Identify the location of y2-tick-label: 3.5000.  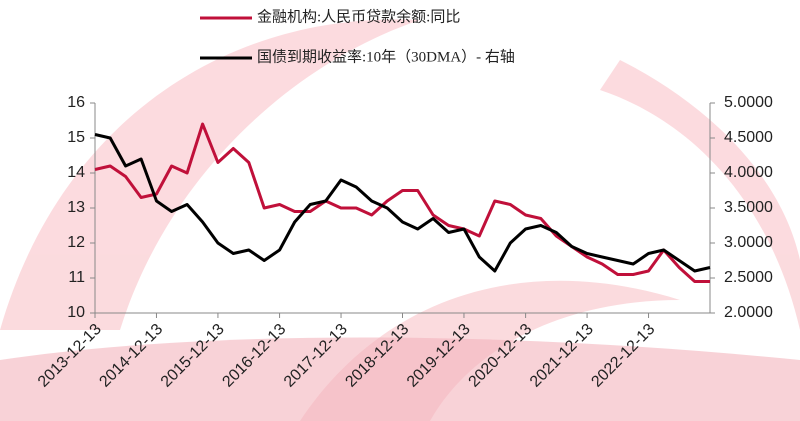
(748, 207).